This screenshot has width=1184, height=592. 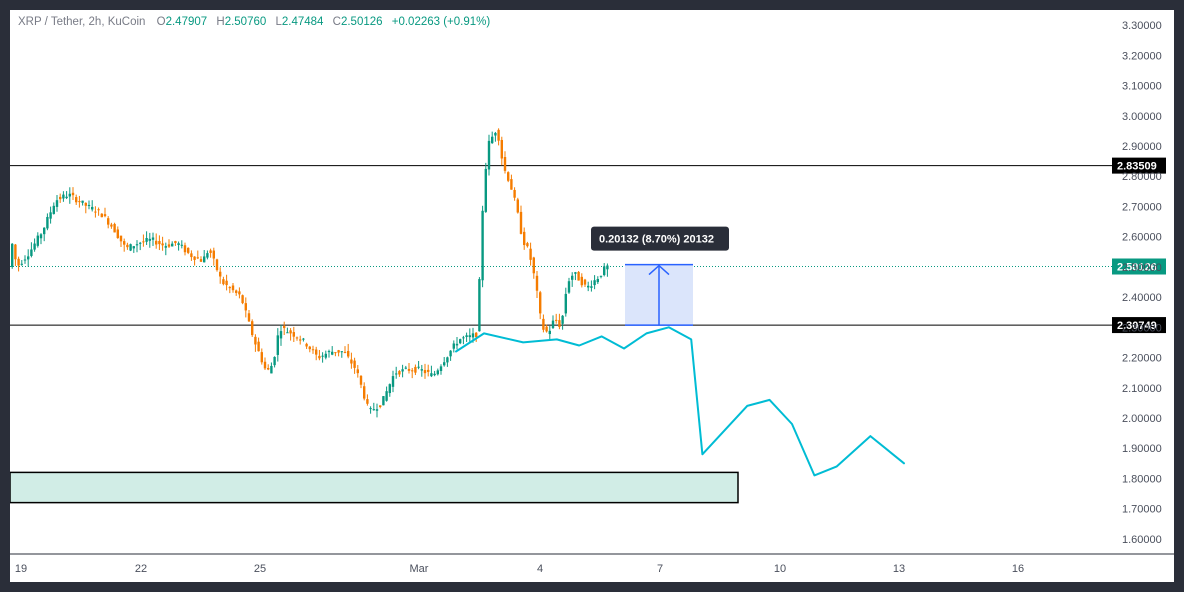 I want to click on time-tick-label: 22, so click(x=141, y=569).